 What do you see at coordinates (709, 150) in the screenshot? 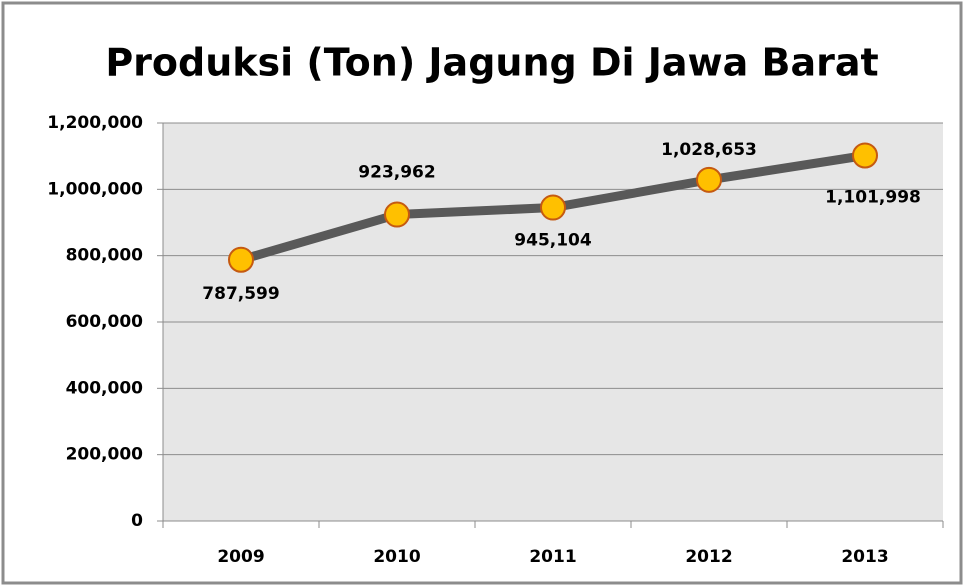
I see `data-label: 1,028,653` at bounding box center [709, 150].